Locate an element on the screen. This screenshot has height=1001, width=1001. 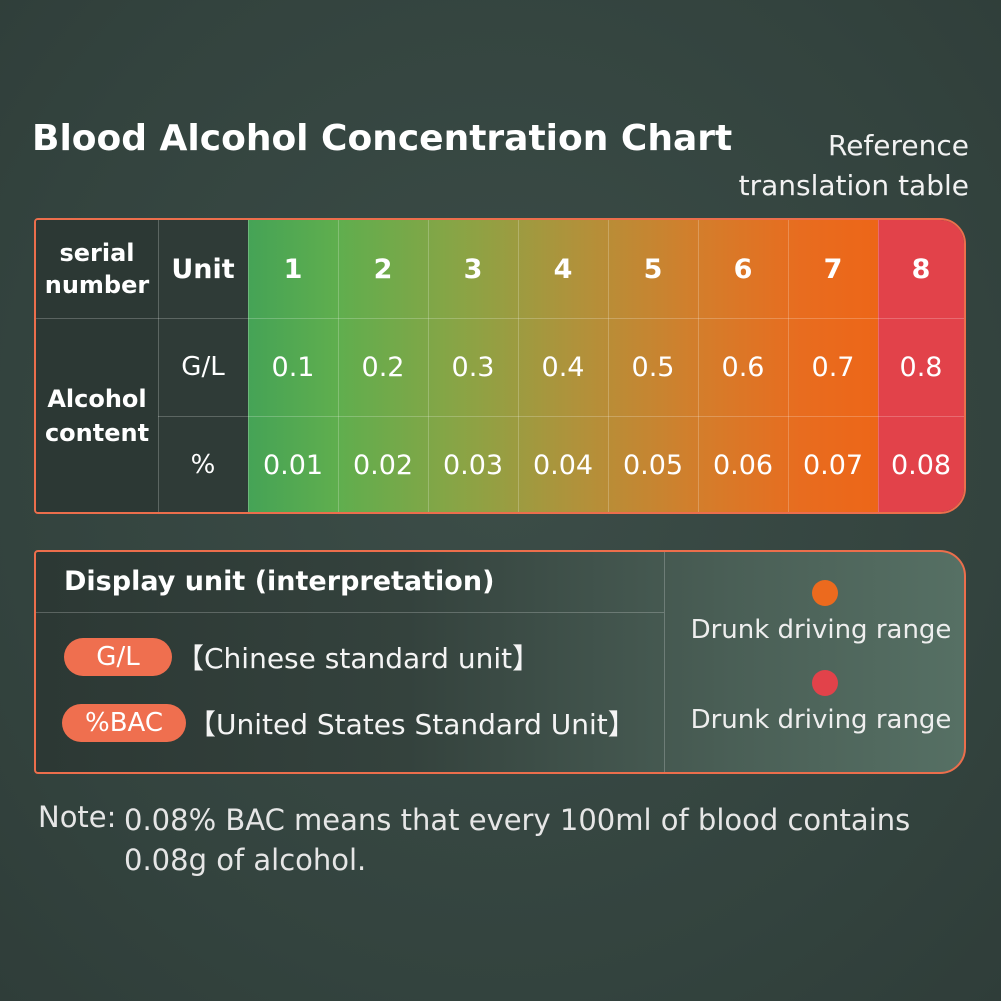
table-cell: 0.02 is located at coordinates (383, 465).